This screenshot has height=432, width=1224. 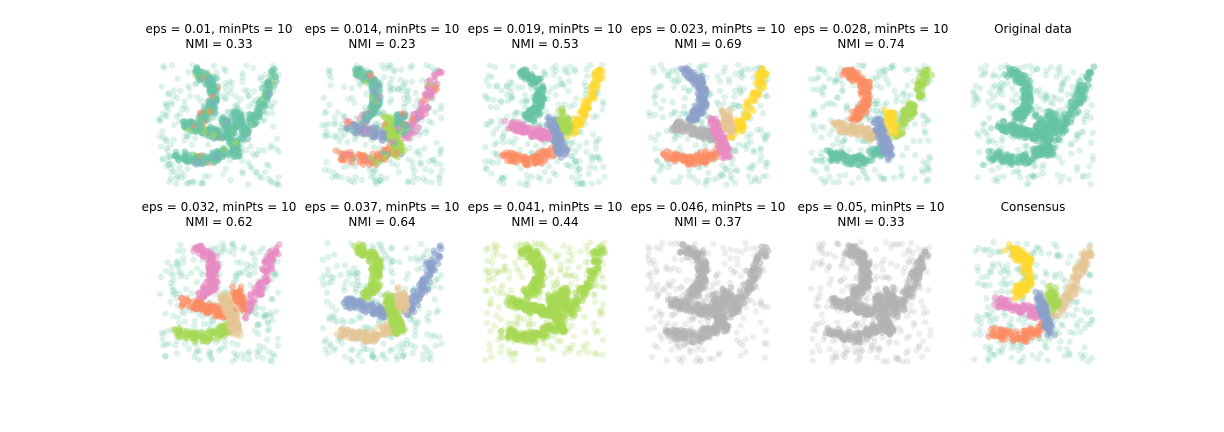 I want to click on scatter-points, so click(x=219, y=302).